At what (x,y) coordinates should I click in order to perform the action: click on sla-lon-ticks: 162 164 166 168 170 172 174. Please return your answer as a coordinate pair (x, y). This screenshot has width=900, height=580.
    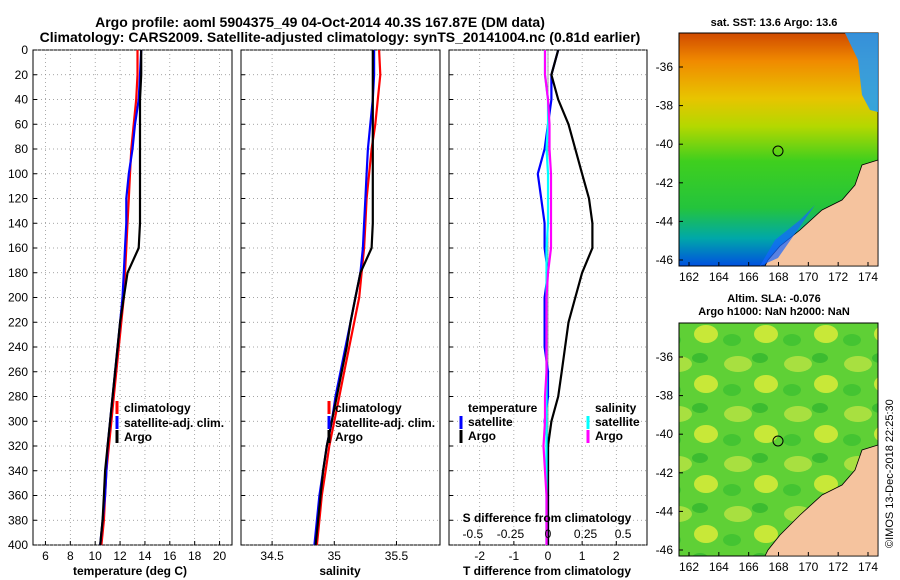
    Looking at the image, I should click on (778, 563).